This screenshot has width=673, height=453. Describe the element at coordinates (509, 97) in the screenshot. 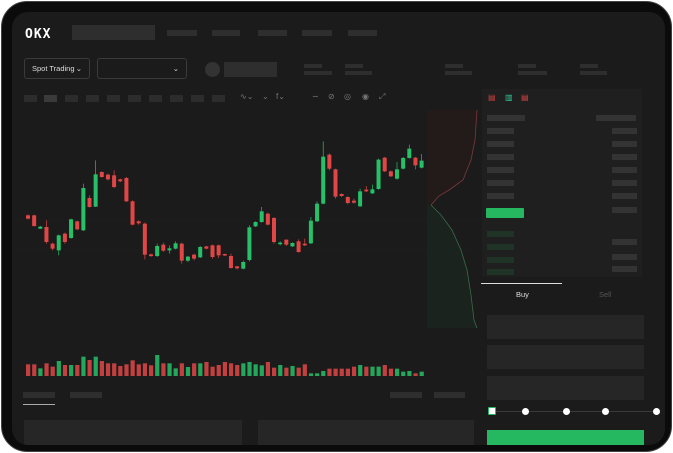

I see `orderbook-bids-icon: ▥` at that location.